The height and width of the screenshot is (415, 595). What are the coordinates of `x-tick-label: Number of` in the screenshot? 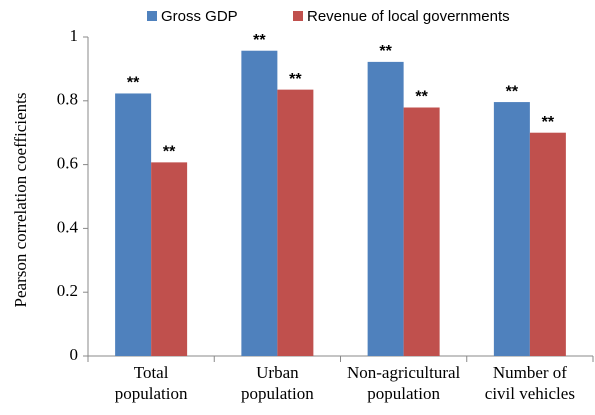 It's located at (530, 372).